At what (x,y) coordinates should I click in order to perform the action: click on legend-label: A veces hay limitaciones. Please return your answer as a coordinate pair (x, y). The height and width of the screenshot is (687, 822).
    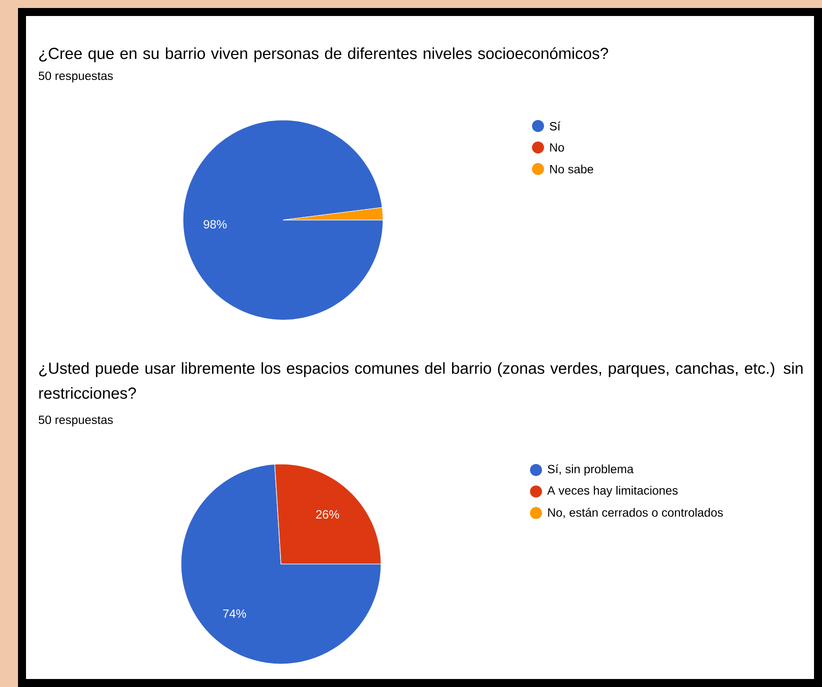
    Looking at the image, I should click on (612, 492).